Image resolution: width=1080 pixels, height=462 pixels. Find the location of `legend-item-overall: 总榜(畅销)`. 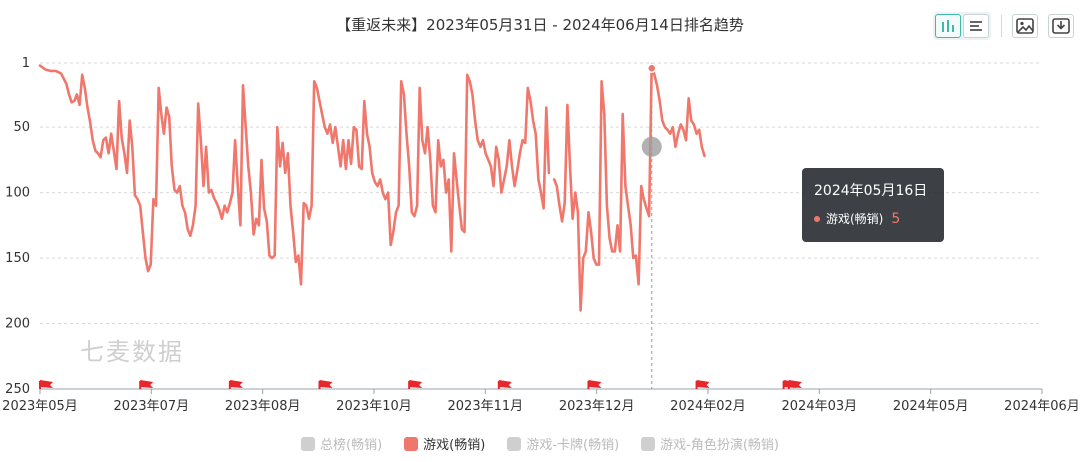

legend-item-overall: 总榜(畅销) is located at coordinates (341, 443).